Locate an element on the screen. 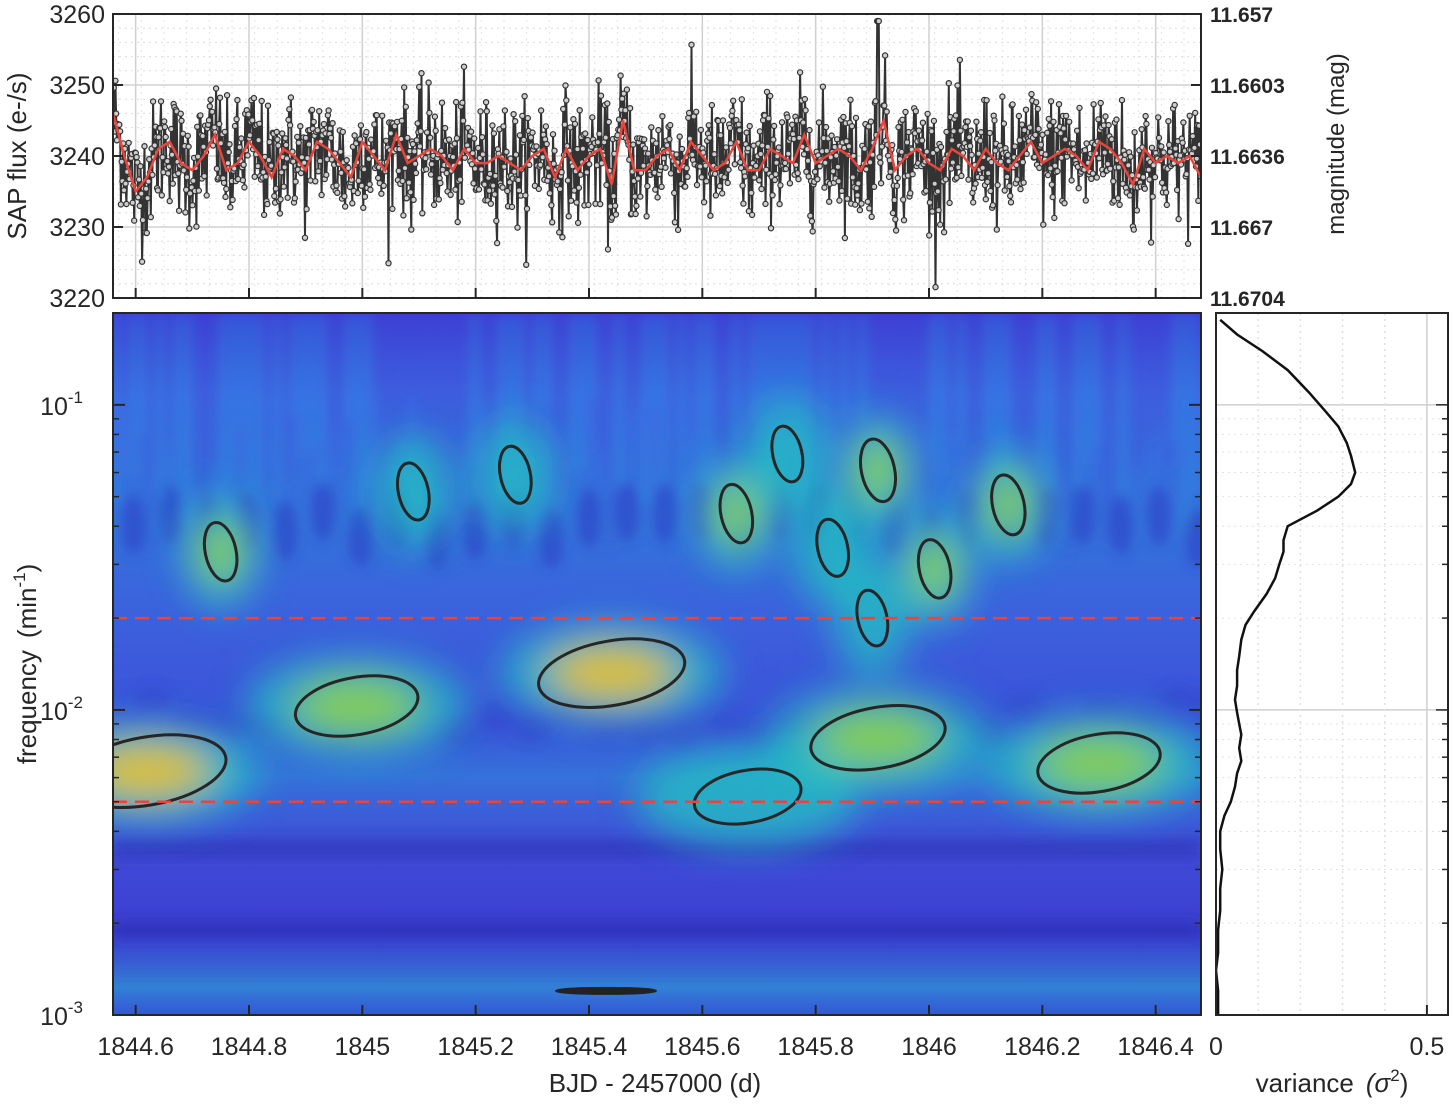  variance-xlabel-text: variance is located at coordinates (1305, 1083).